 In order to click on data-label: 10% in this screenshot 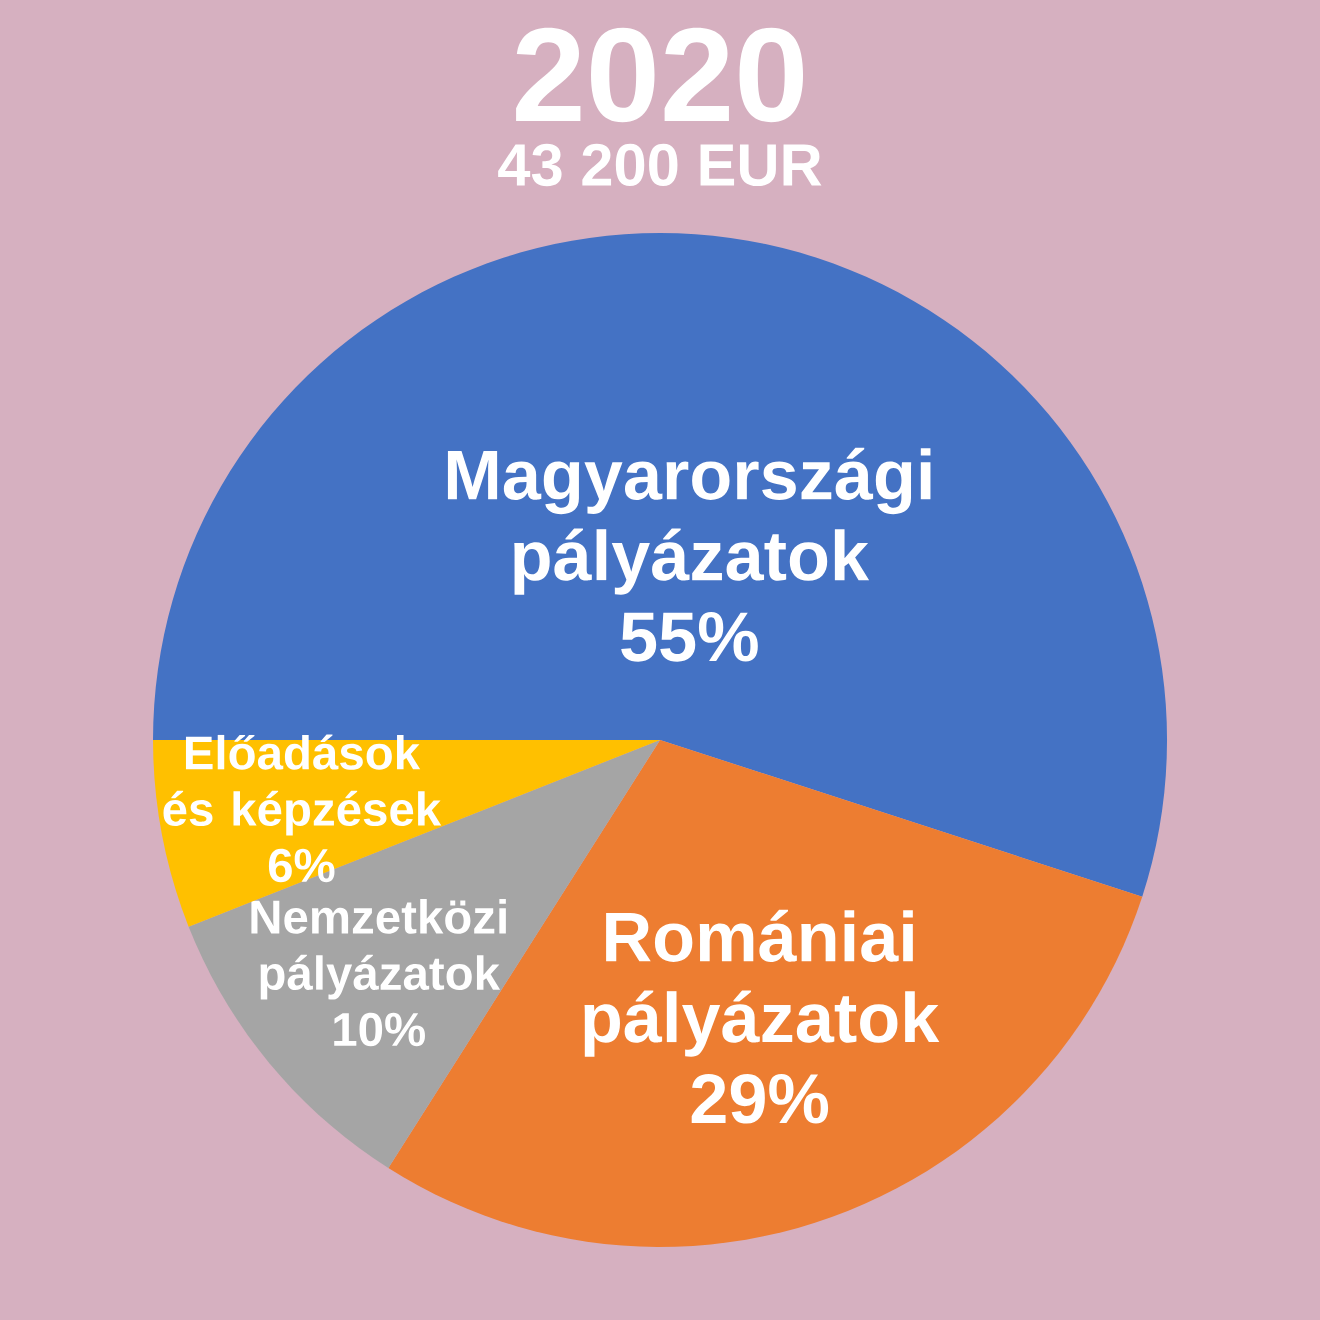, I will do `click(379, 1029)`.